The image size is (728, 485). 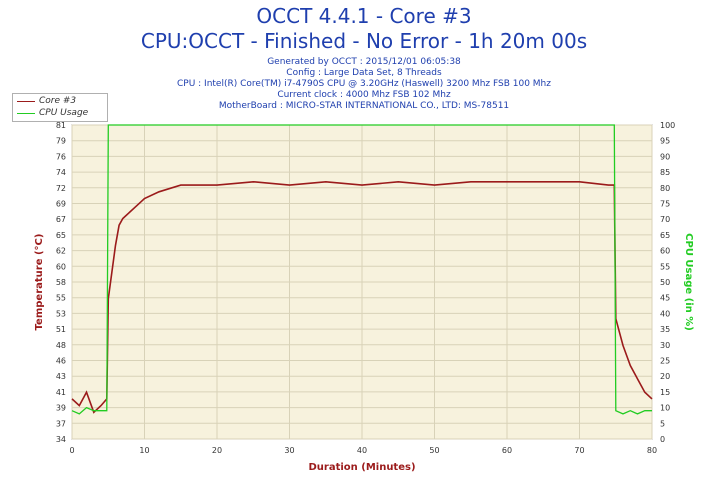 I want to click on info-generated: Generated by OCCT : 2015/12/01 06:05:38, so click(x=364, y=62).